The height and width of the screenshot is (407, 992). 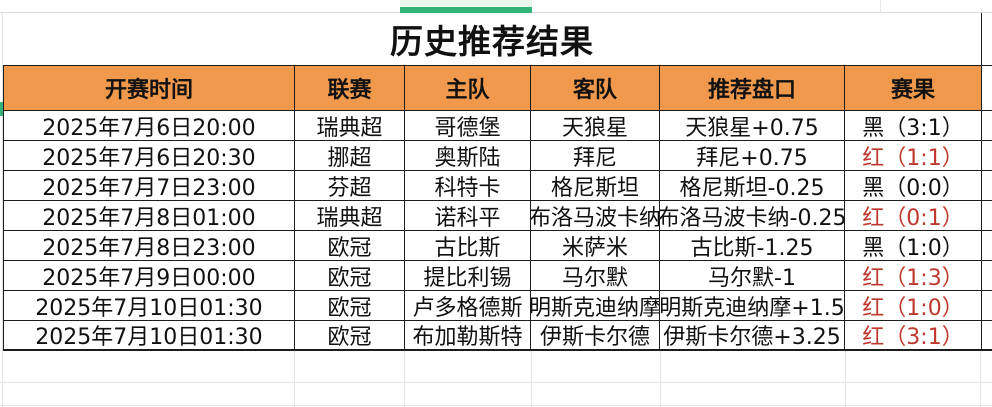 I want to click on cell-home: 布加勒斯特, so click(x=468, y=336).